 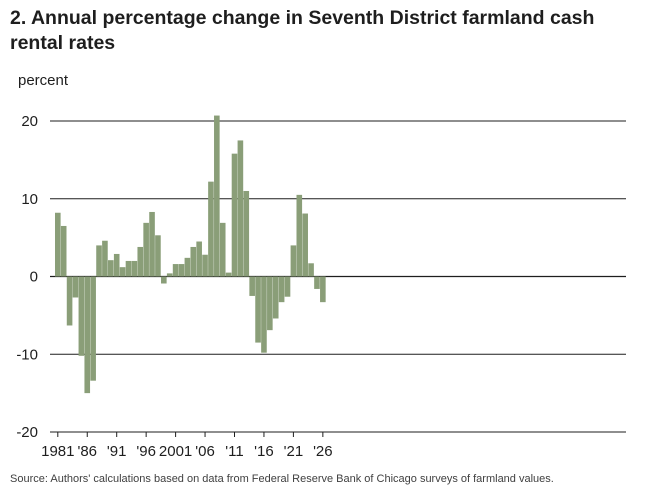 I want to click on x-tick-label: '96, so click(x=146, y=451).